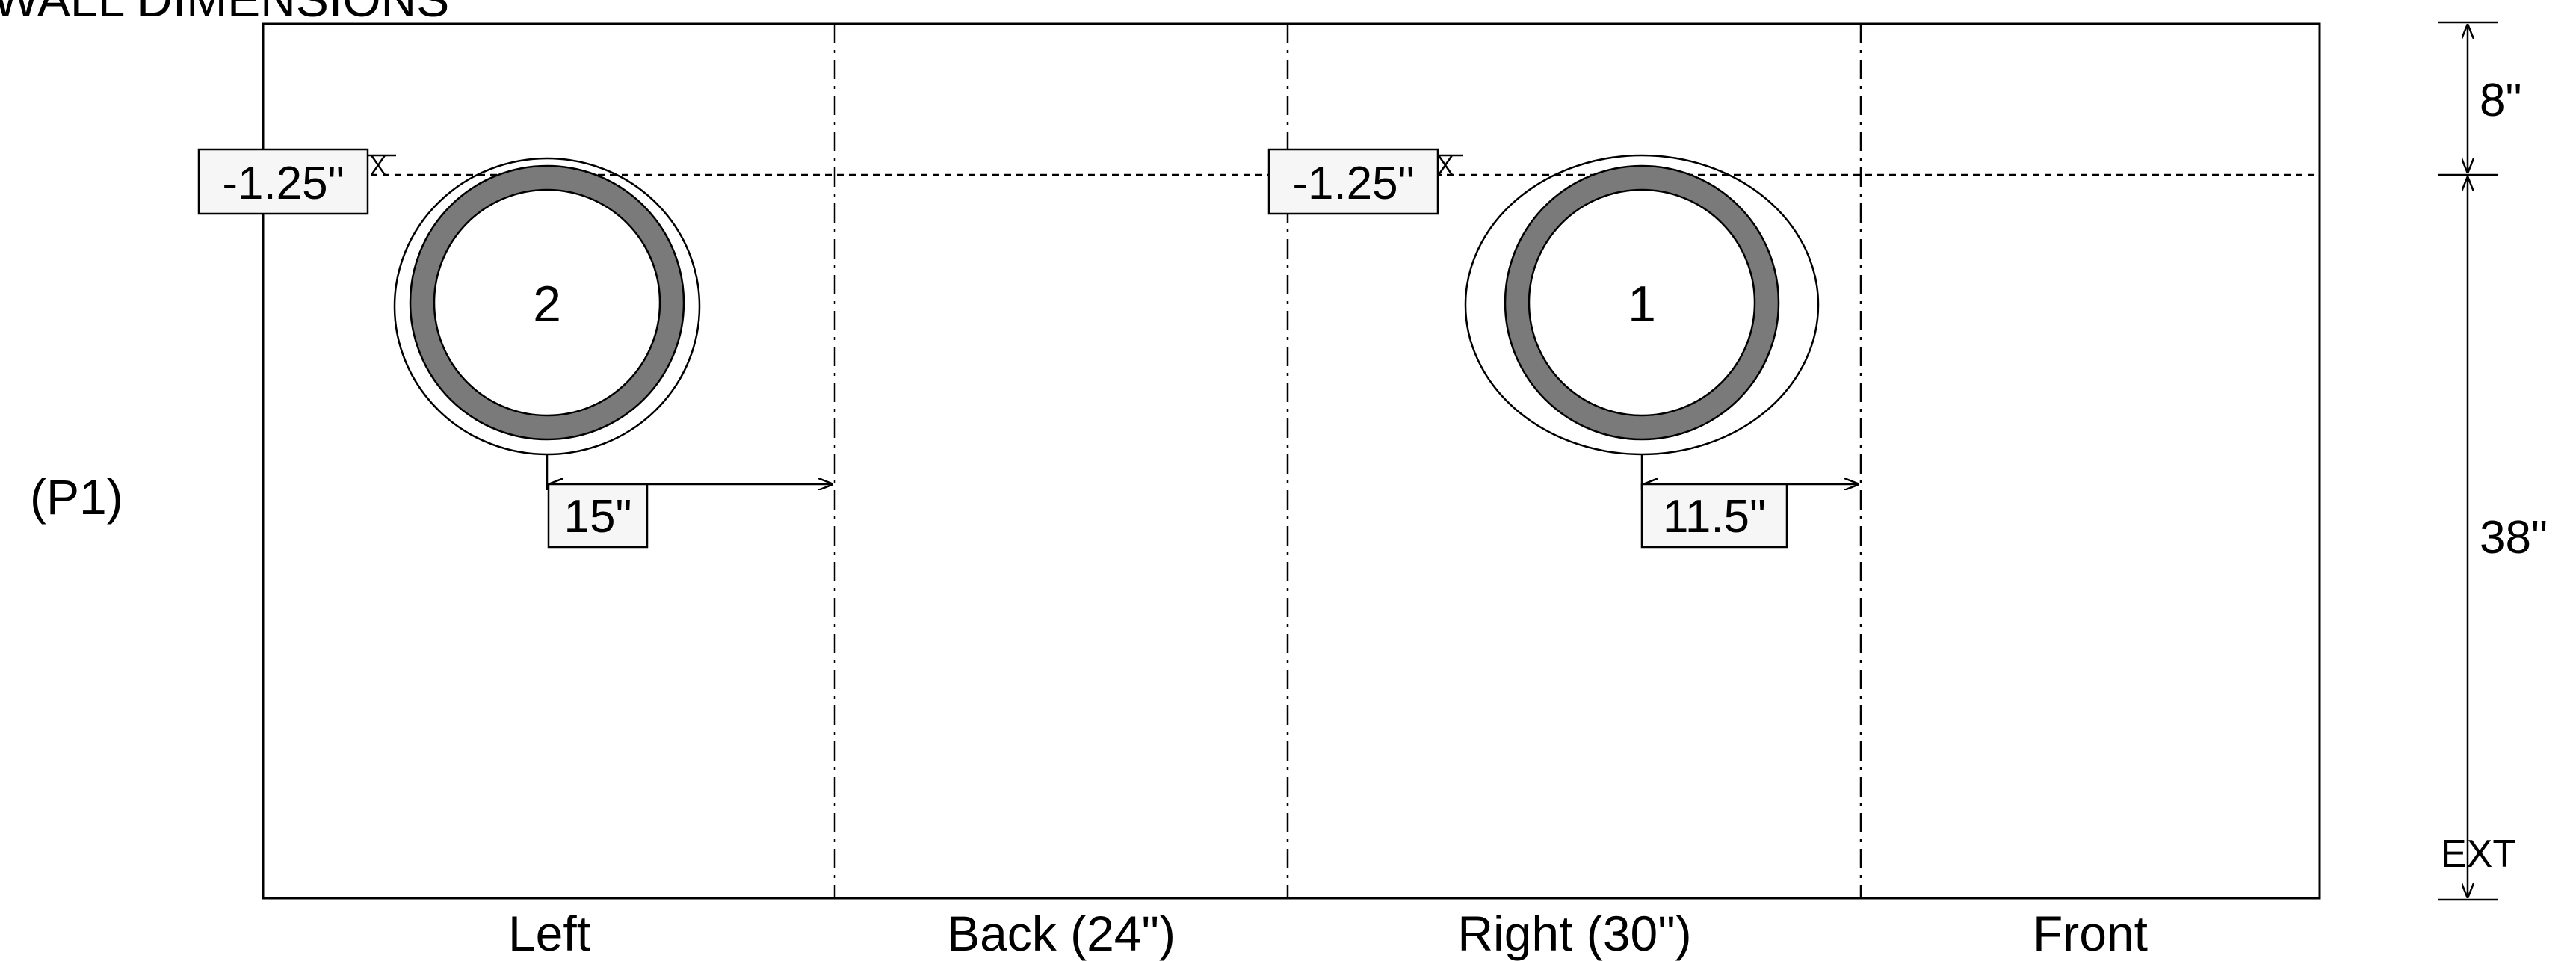  I want to click on hole-1-number: 1, so click(1642, 304).